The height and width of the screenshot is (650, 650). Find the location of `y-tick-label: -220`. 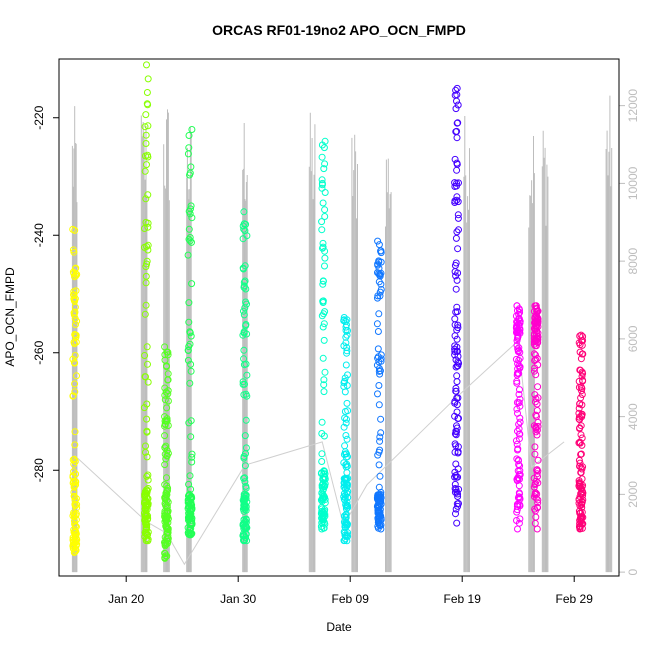

y-tick-label: -220 is located at coordinates (39, 117).